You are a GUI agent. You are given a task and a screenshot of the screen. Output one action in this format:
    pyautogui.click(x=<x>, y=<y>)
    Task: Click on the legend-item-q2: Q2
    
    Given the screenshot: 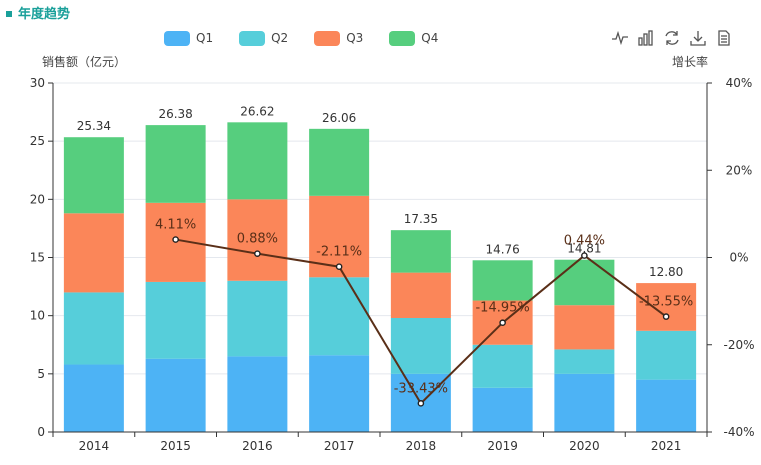 What is the action you would take?
    pyautogui.click(x=263, y=38)
    